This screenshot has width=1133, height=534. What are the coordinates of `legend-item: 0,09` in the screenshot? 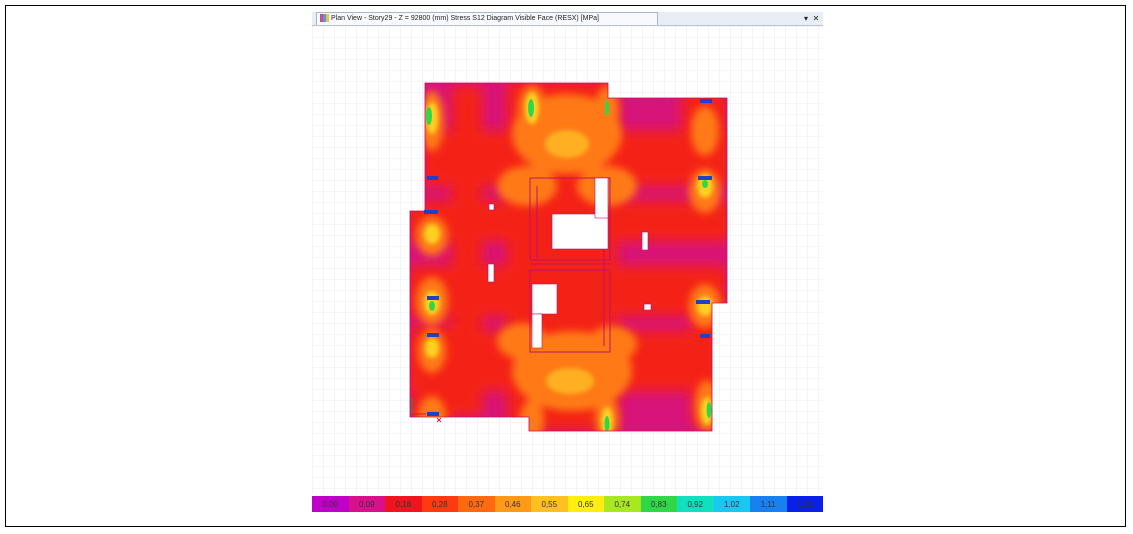 It's located at (366, 504).